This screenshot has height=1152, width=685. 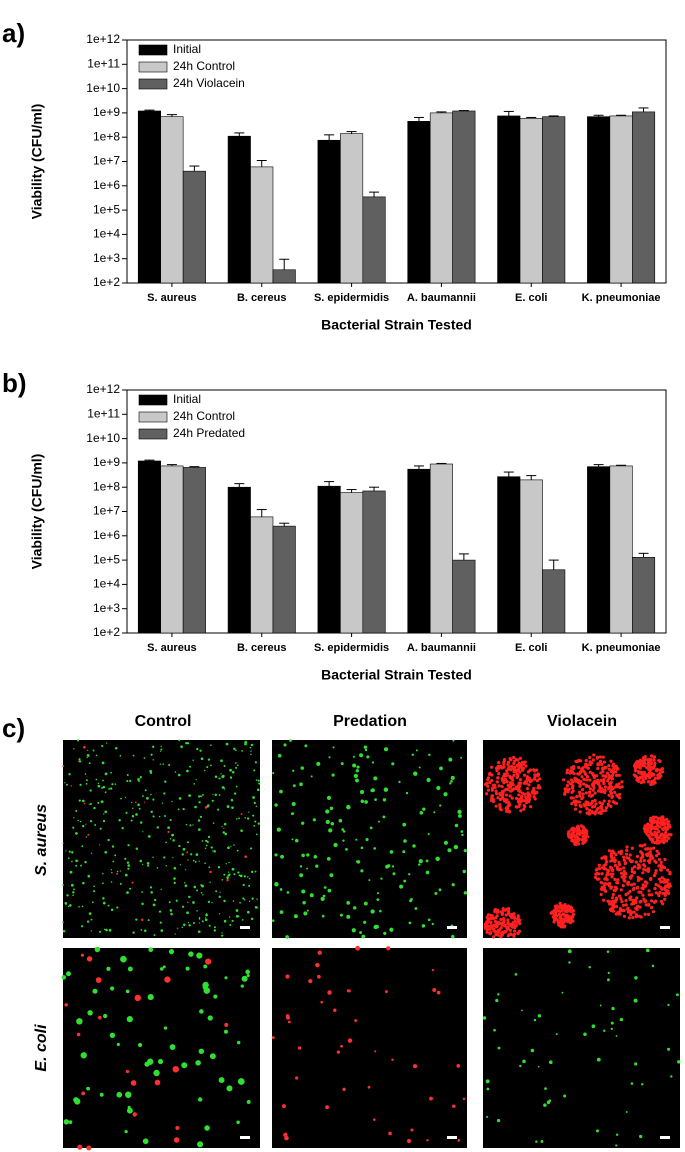 What do you see at coordinates (41, 840) in the screenshot?
I see `row-header: S. aureus` at bounding box center [41, 840].